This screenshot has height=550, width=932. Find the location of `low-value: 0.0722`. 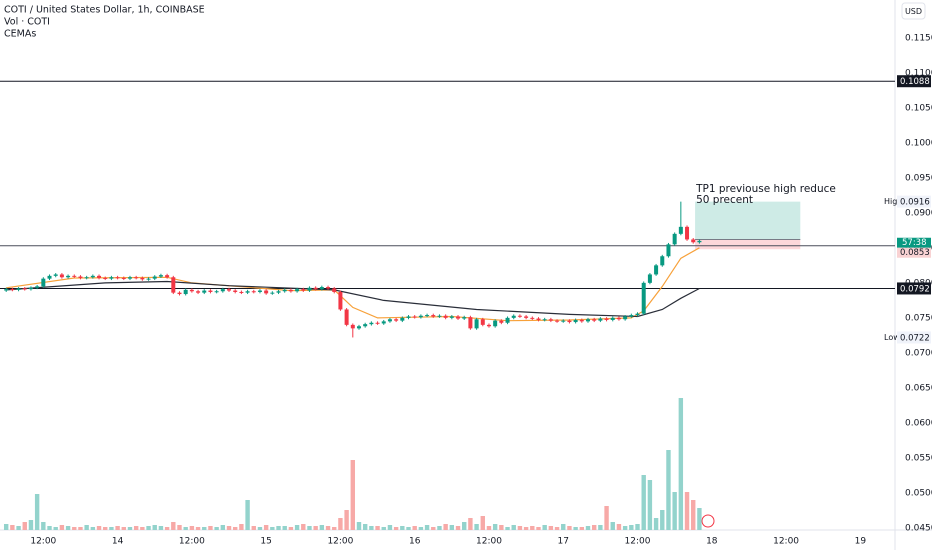

low-value: 0.0722 is located at coordinates (915, 338).